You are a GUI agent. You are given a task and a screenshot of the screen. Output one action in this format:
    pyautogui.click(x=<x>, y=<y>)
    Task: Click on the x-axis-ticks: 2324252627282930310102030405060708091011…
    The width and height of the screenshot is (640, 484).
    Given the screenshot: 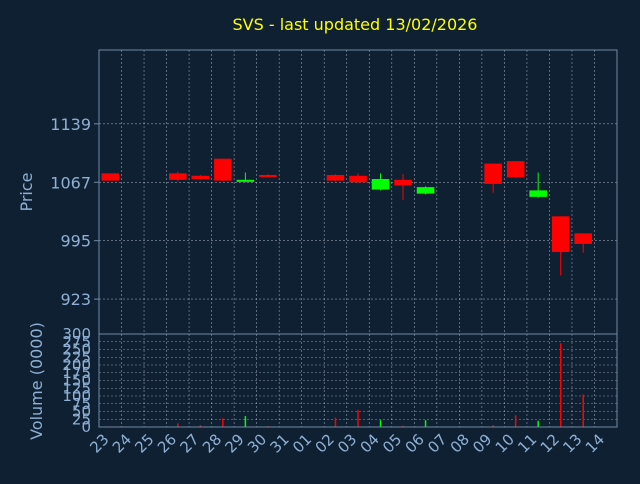 What is the action you would take?
    pyautogui.click(x=347, y=443)
    